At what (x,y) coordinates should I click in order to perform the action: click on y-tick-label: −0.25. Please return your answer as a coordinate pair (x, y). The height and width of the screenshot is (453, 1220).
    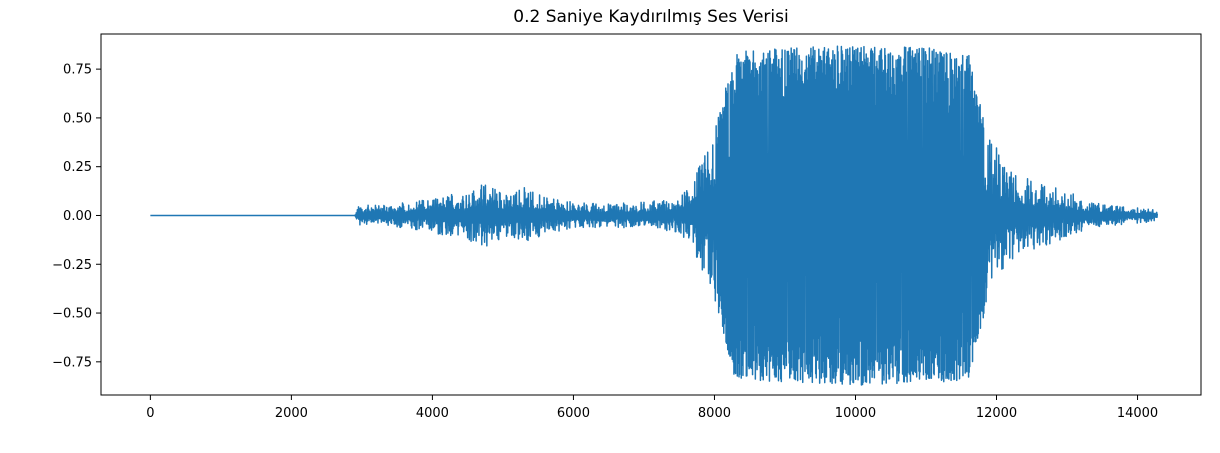
    Looking at the image, I should click on (72, 265).